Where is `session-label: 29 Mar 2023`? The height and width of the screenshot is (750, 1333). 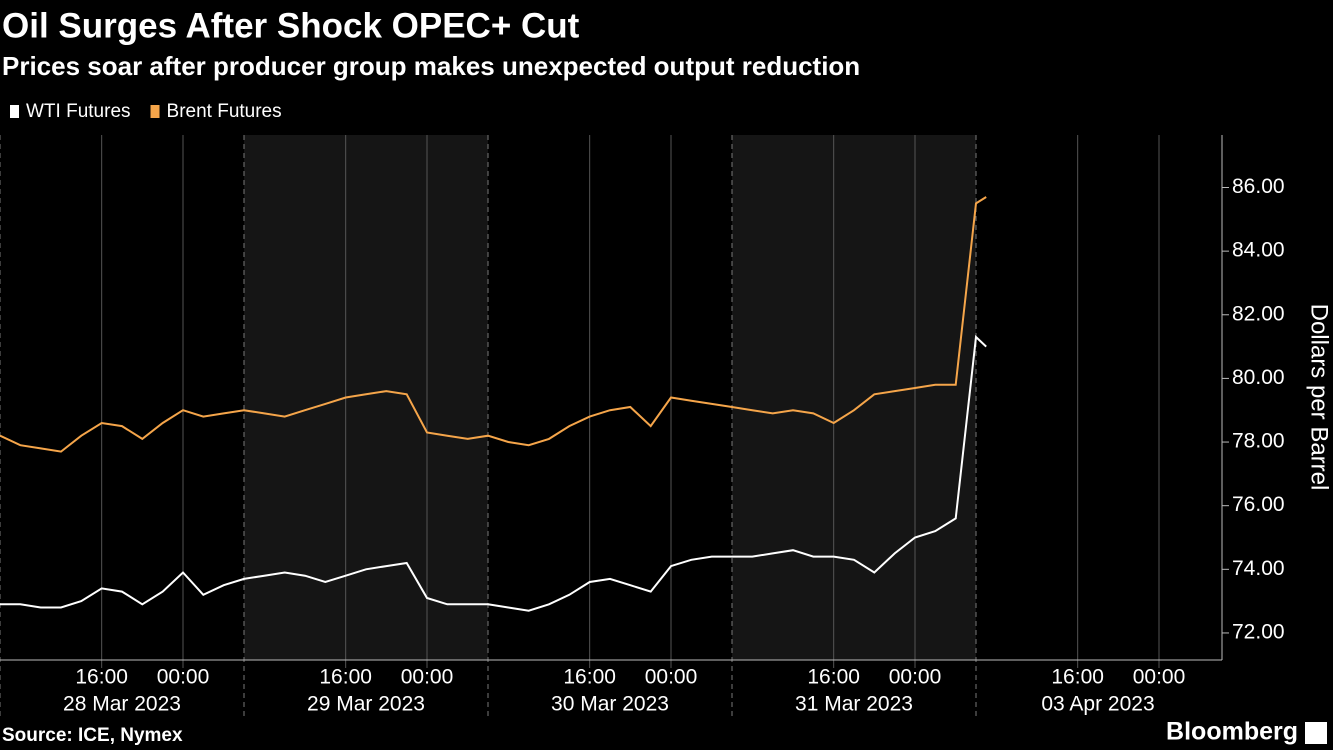
session-label: 29 Mar 2023 is located at coordinates (366, 704).